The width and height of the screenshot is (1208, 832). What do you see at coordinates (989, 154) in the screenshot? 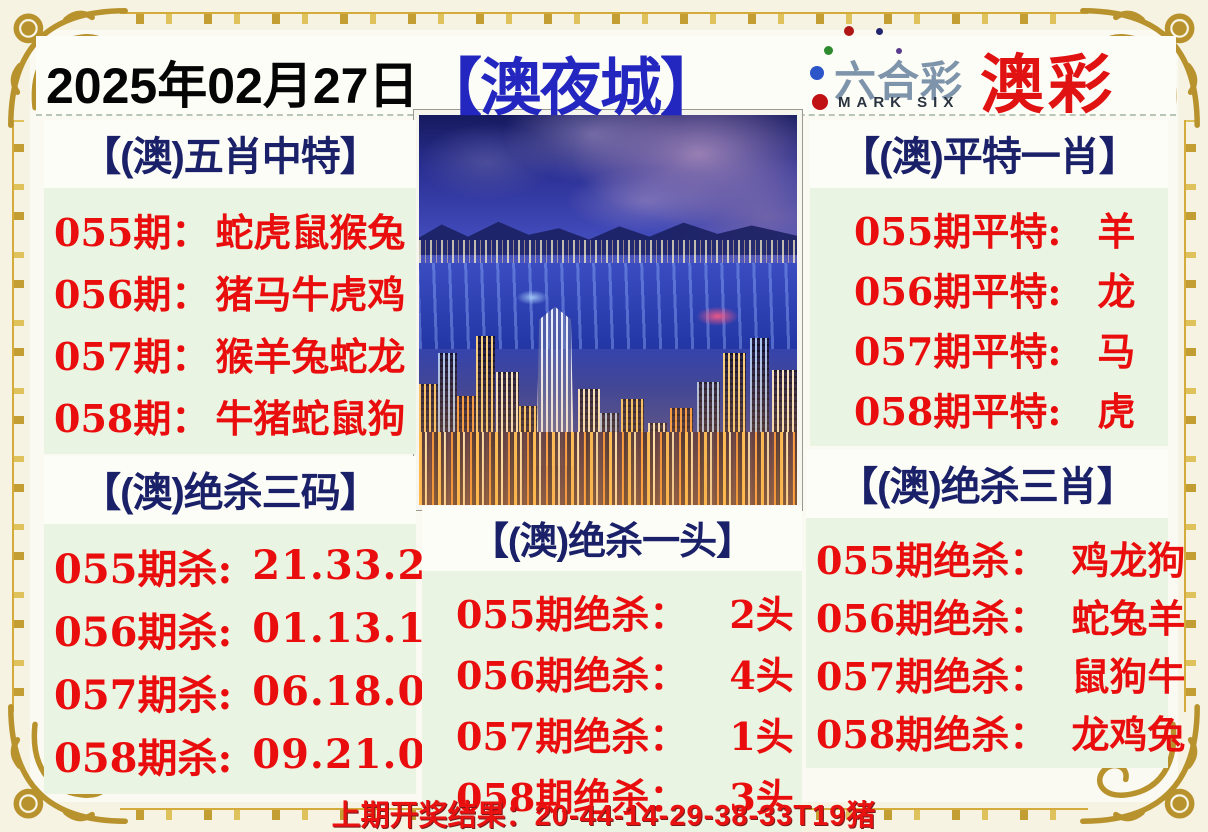
I see `panel-header: 【(澳)平特一肖】` at bounding box center [989, 154].